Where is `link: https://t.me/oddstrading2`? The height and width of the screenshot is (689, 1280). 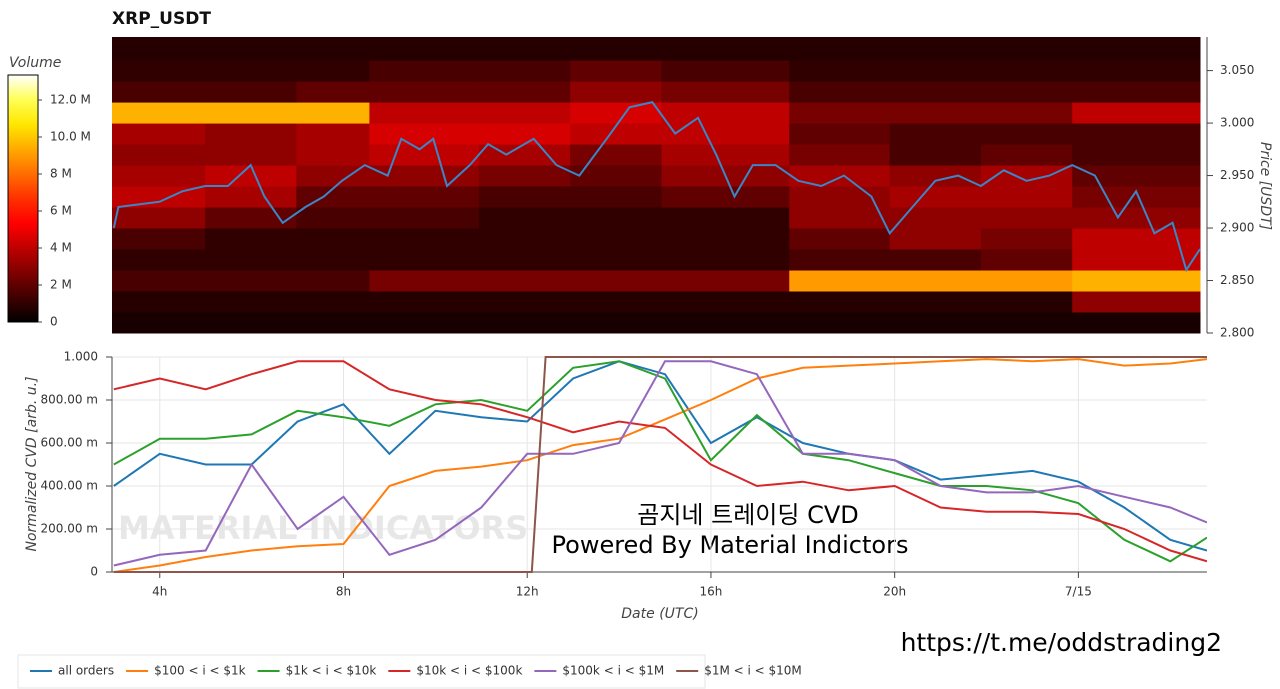
link: https://t.me/oddstrading2 is located at coordinates (1061, 642).